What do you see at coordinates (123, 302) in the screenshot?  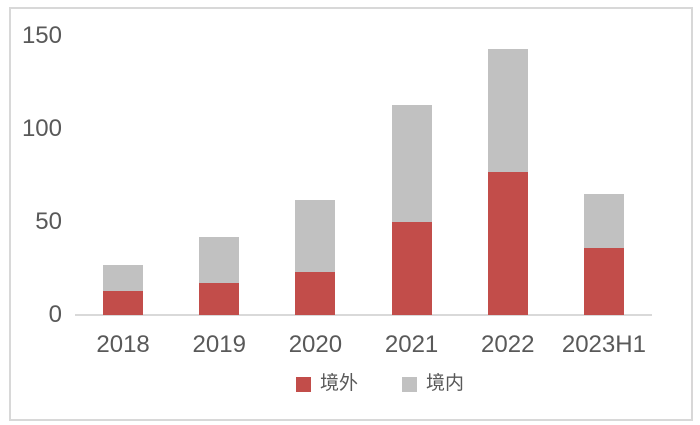 I see `bar-segment-overseas-2018` at bounding box center [123, 302].